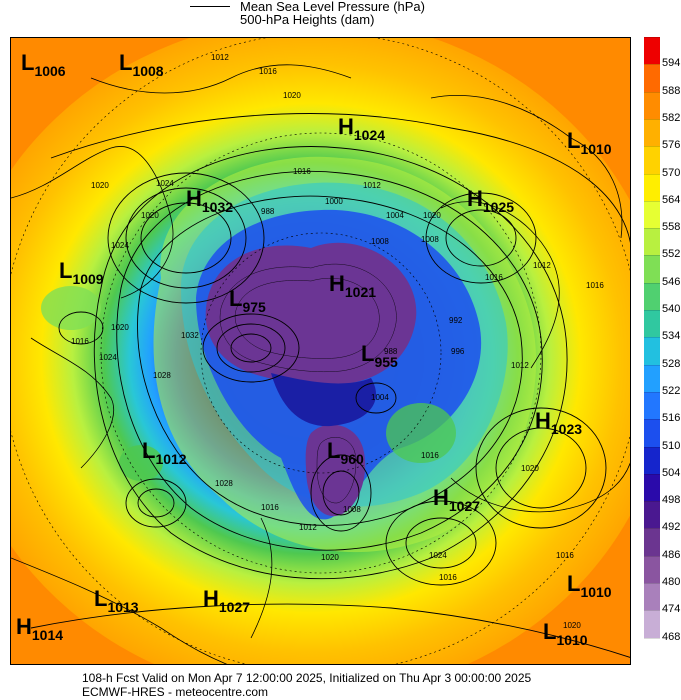 This screenshot has width=681, height=700. Describe the element at coordinates (671, 582) in the screenshot. I see `colorbar-tick-label: 480` at that location.